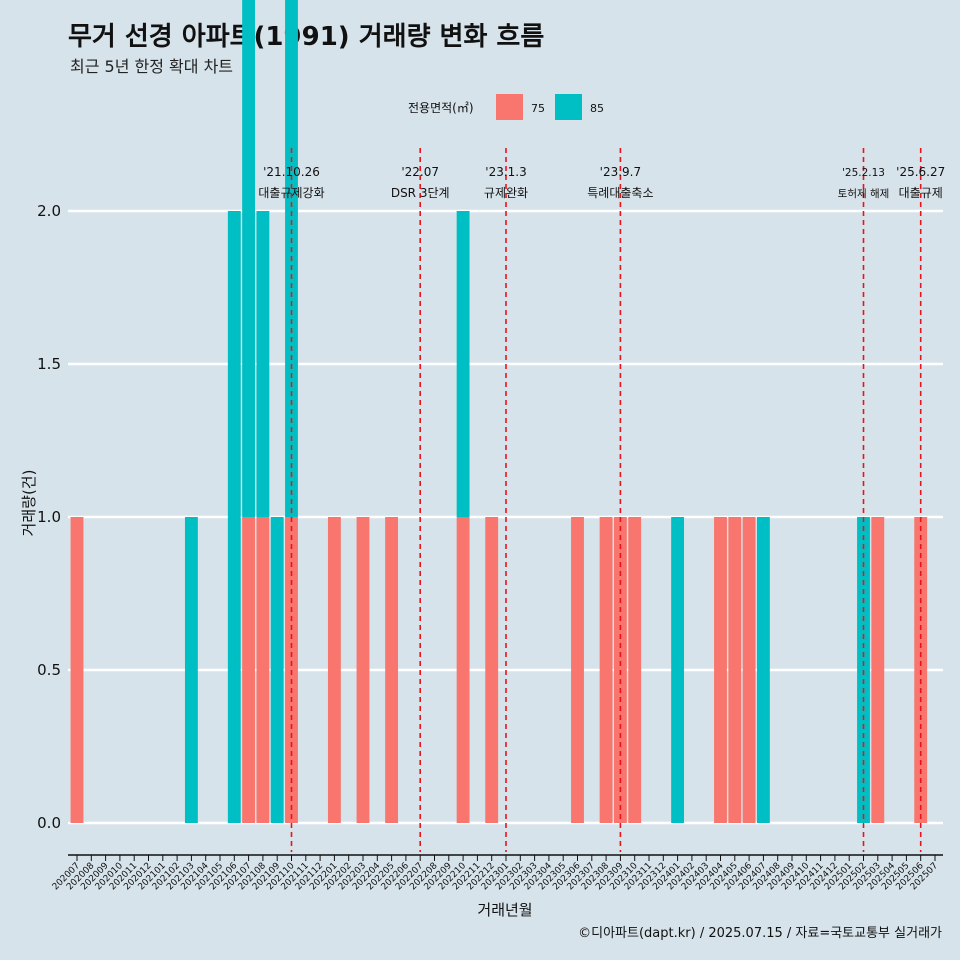 The height and width of the screenshot is (960, 960). Describe the element at coordinates (420, 172) in the screenshot. I see `event-date: '22.07` at that location.